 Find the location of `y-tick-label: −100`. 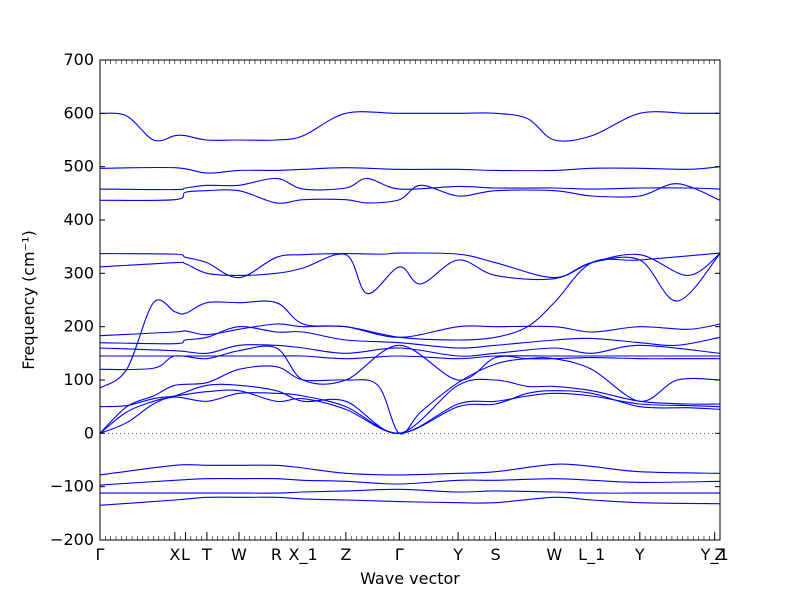

y-tick-label: −100 is located at coordinates (72, 486).